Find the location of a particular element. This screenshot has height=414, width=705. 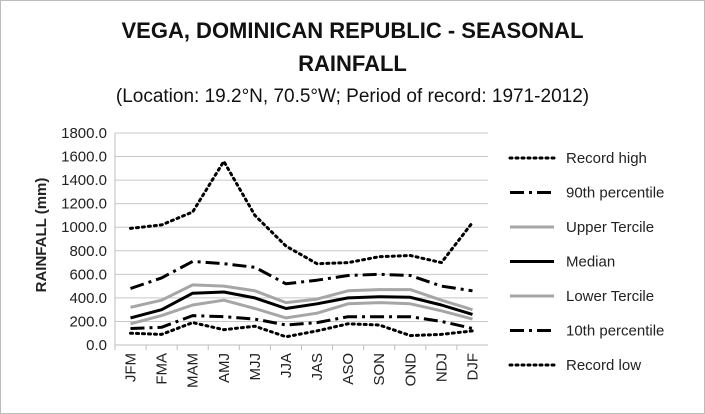

x-tick-label: ASO is located at coordinates (348, 369).